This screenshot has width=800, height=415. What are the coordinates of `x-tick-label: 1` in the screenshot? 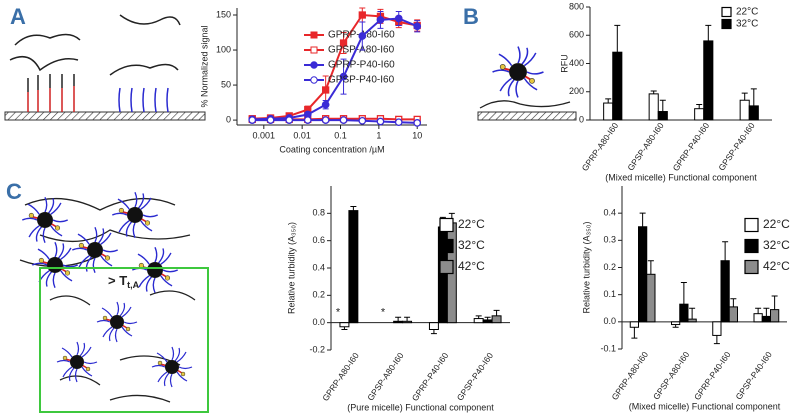 It's located at (378, 135).